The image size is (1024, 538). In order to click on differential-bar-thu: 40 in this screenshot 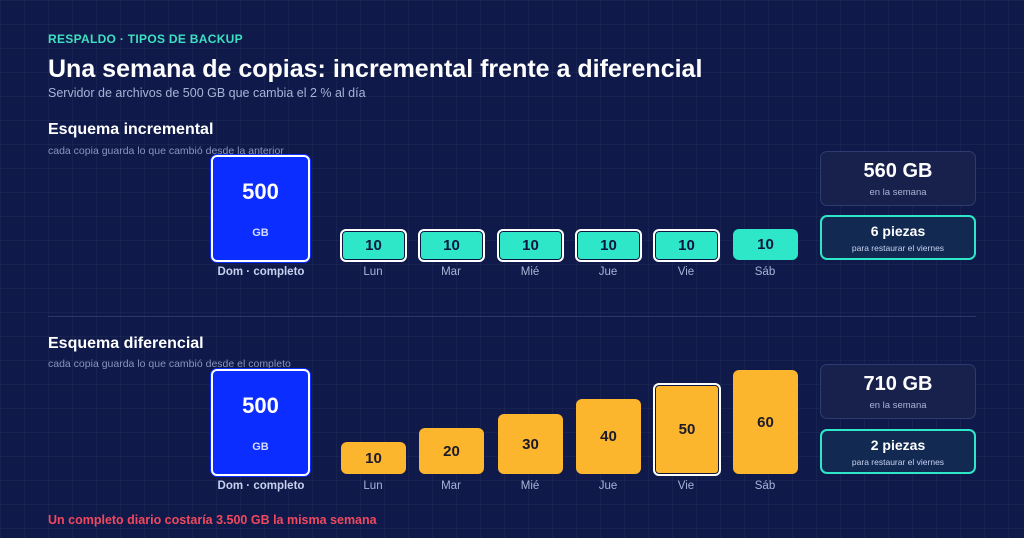, I will do `click(608, 436)`.